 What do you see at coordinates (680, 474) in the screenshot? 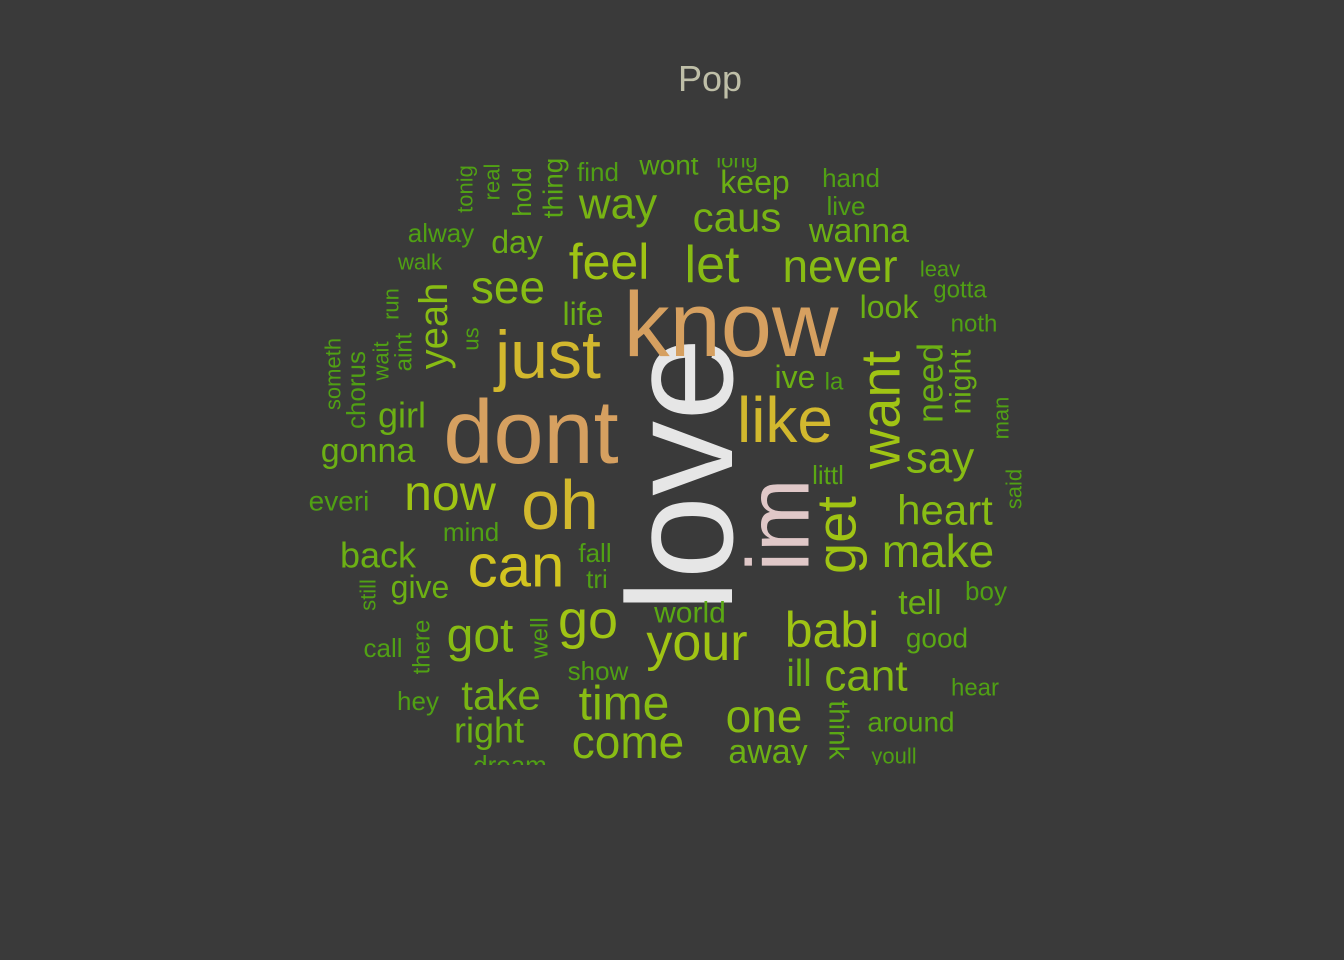
I see `word-love: love` at bounding box center [680, 474].